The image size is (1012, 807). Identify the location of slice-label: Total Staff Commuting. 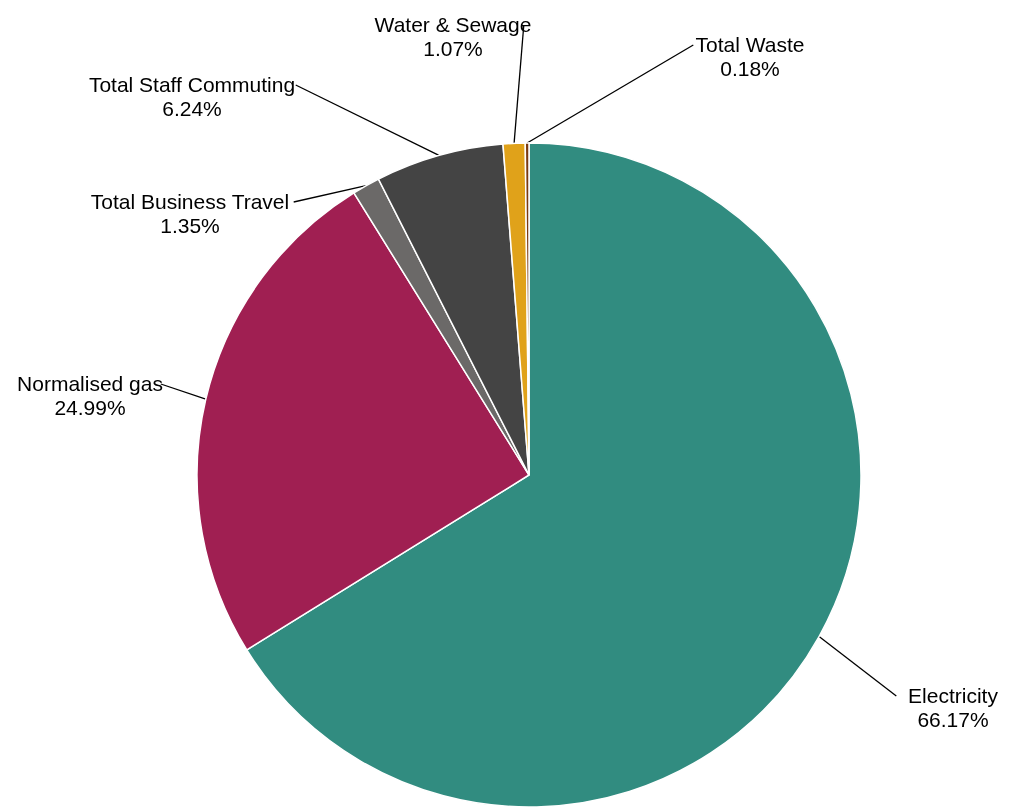
(192, 84).